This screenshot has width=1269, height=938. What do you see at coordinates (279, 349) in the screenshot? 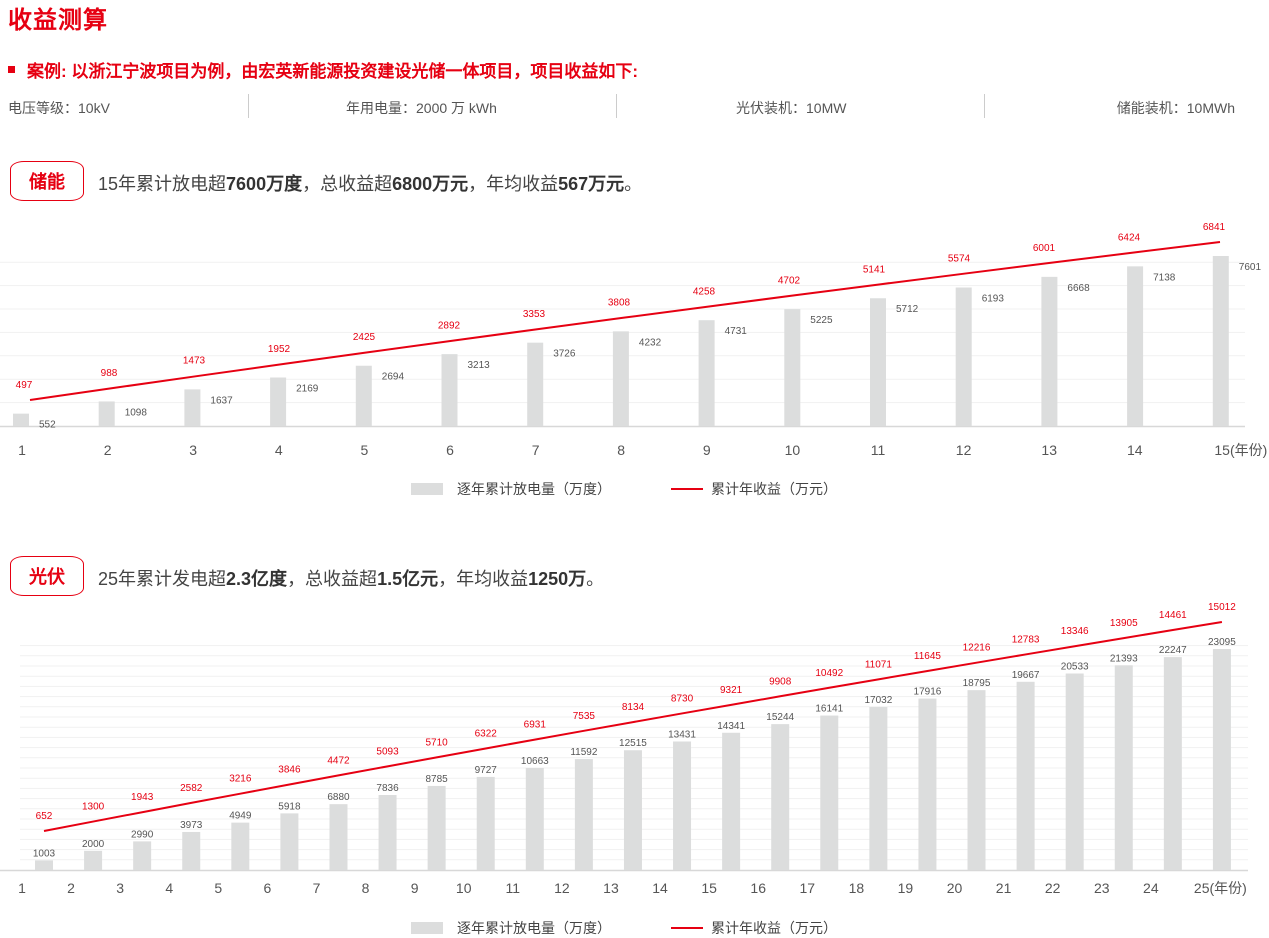
I see `line-value-label: 1952` at bounding box center [279, 349].